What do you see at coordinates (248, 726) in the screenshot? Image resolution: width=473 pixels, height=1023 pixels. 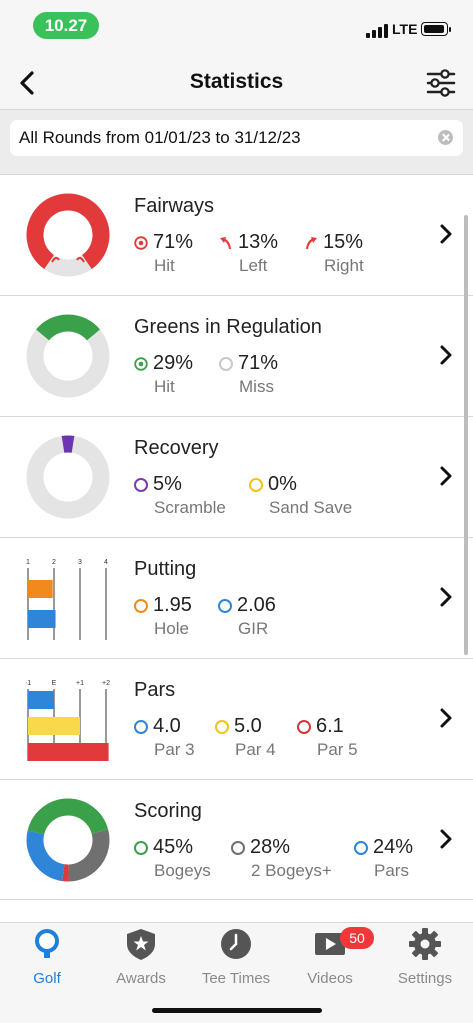 I see `stat-value: 5.0` at bounding box center [248, 726].